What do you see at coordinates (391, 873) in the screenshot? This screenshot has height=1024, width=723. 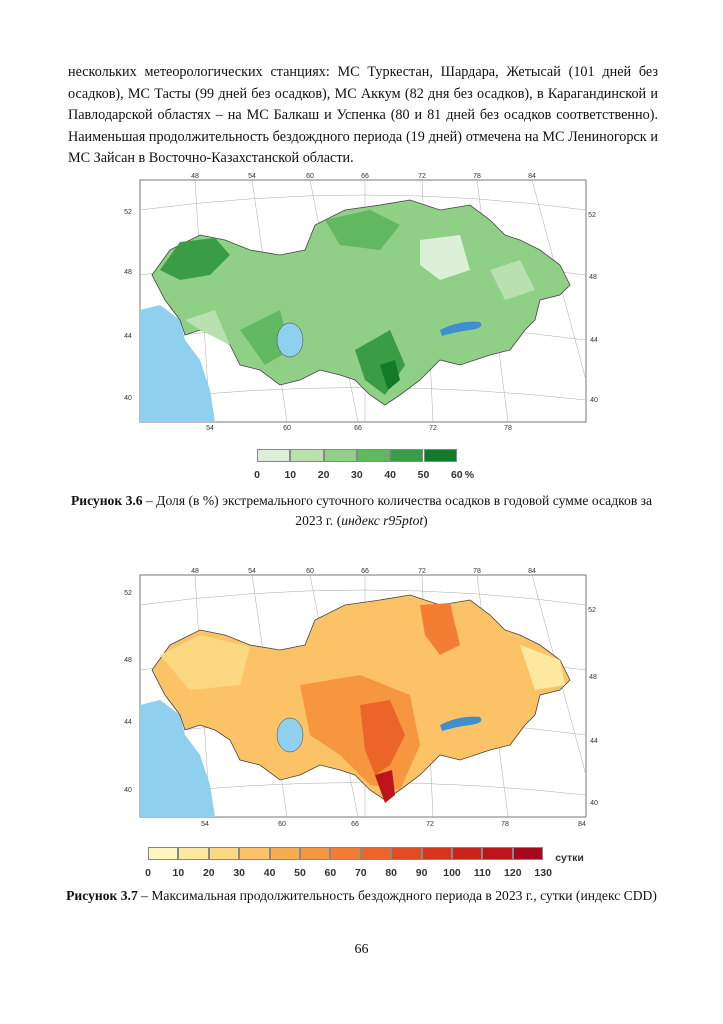 I see `legend-label: 80` at bounding box center [391, 873].